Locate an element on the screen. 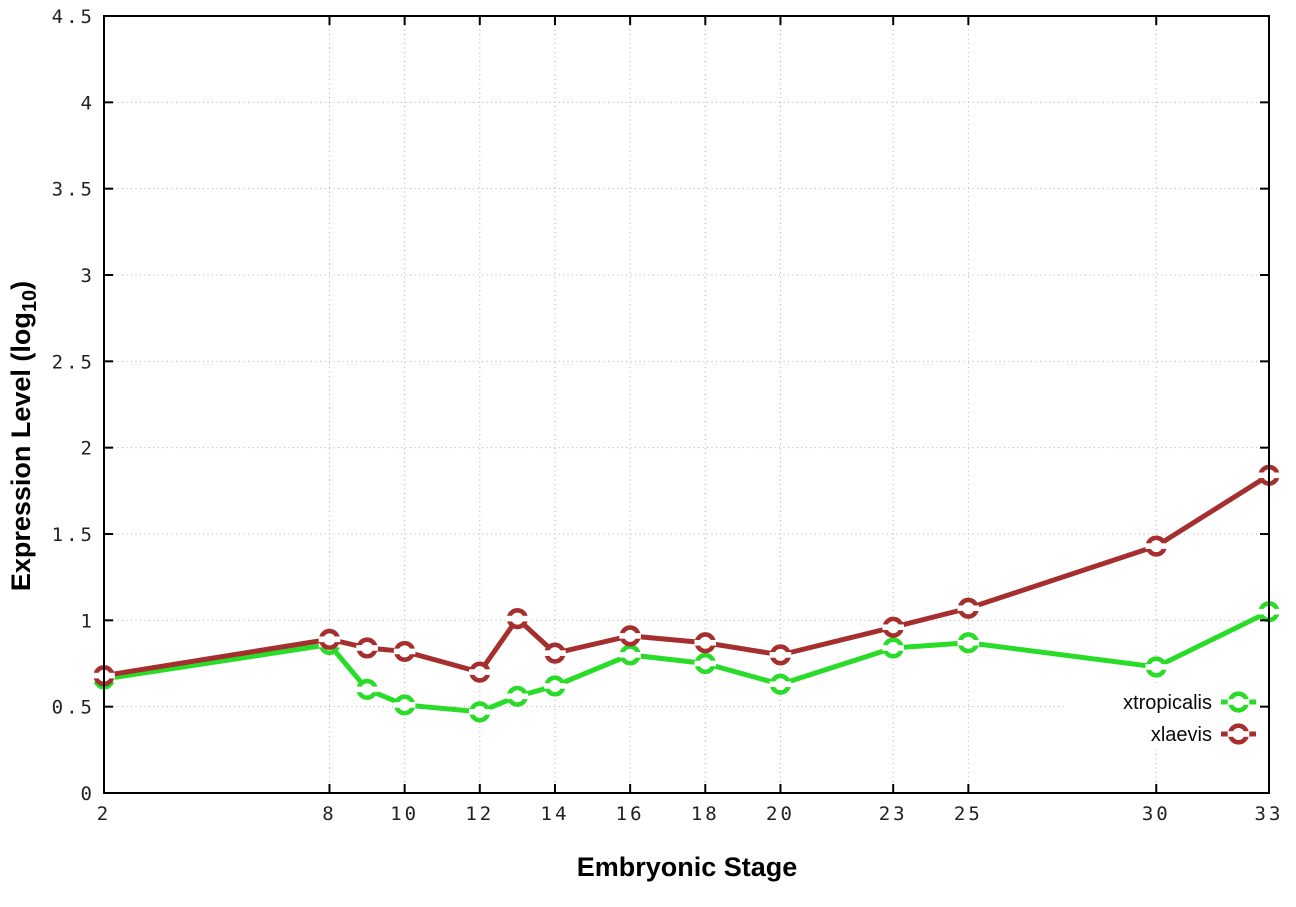 Image resolution: width=1296 pixels, height=907 pixels. x-tick-label: 20 is located at coordinates (780, 814).